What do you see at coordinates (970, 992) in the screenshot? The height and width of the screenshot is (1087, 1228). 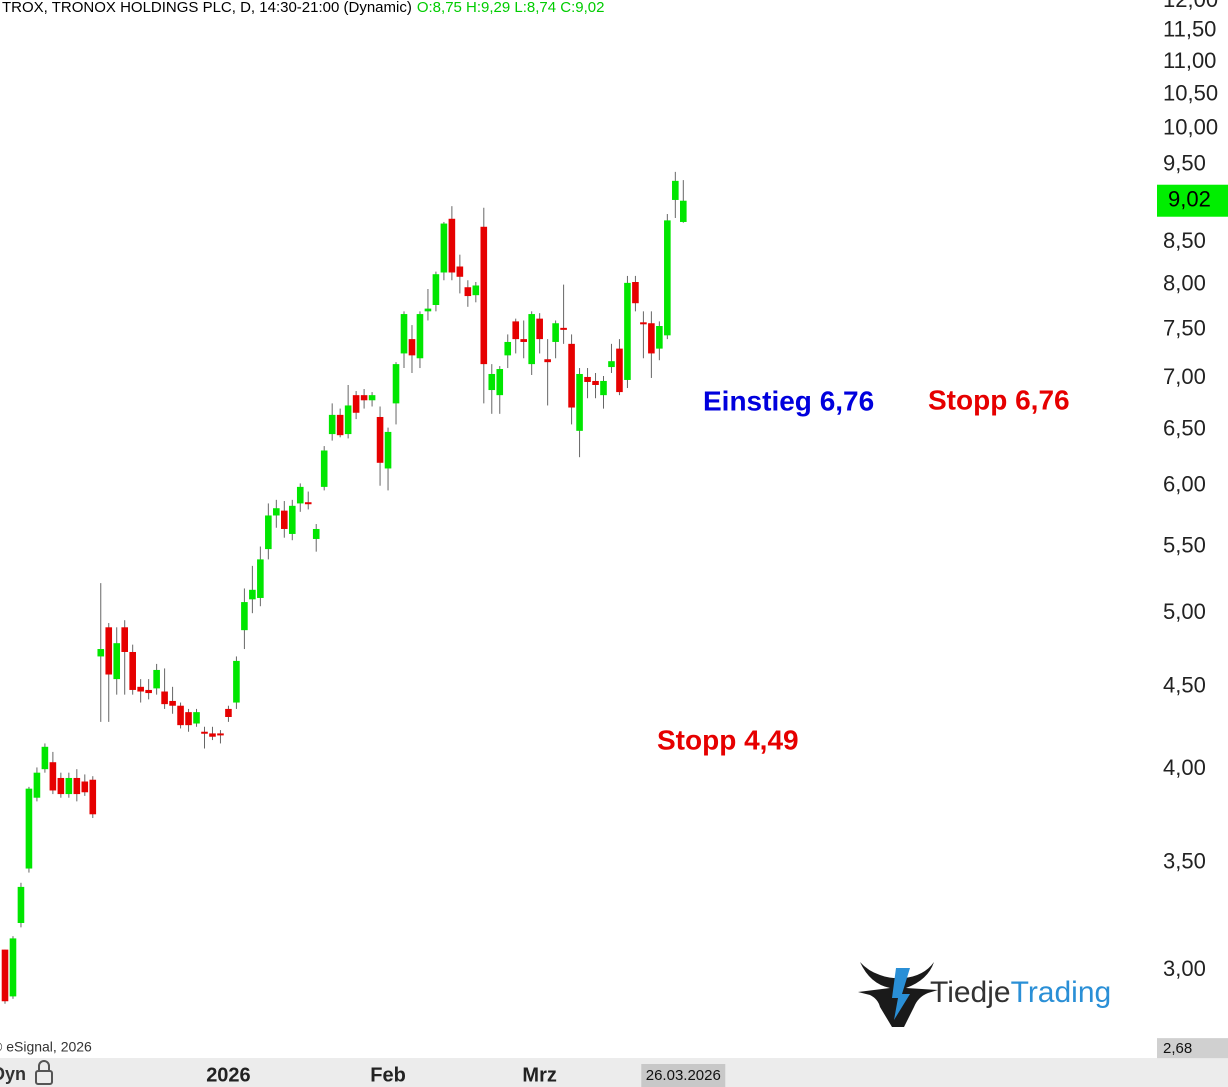 I see `logo-part1: Tiedje` at bounding box center [970, 992].